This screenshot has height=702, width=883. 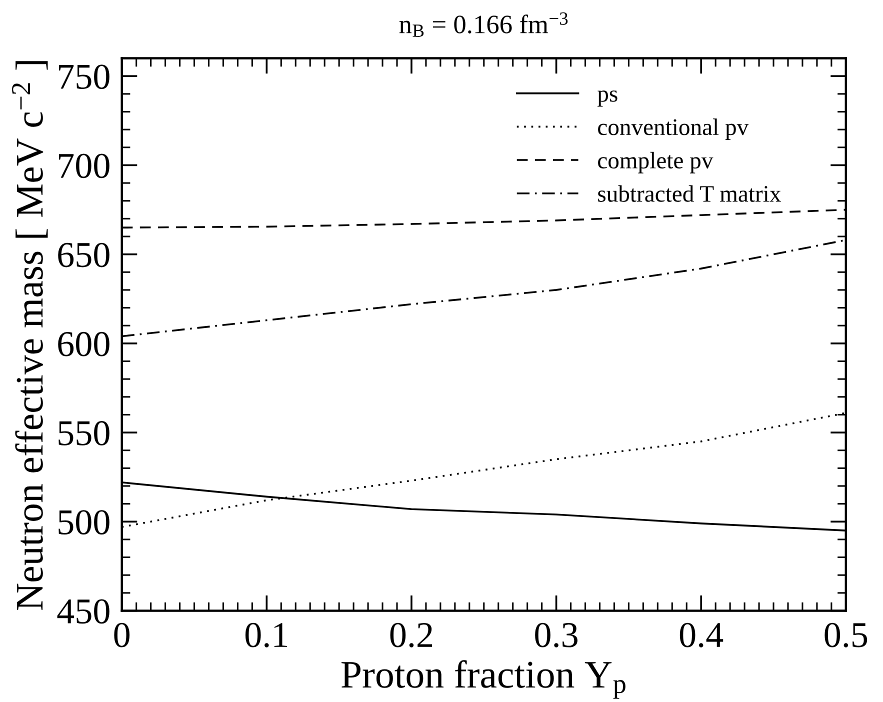 What do you see at coordinates (30, 335) in the screenshot?
I see `y-axis-title: Neutron effective mass [ MeV c$^{−2}$ ]` at bounding box center [30, 335].